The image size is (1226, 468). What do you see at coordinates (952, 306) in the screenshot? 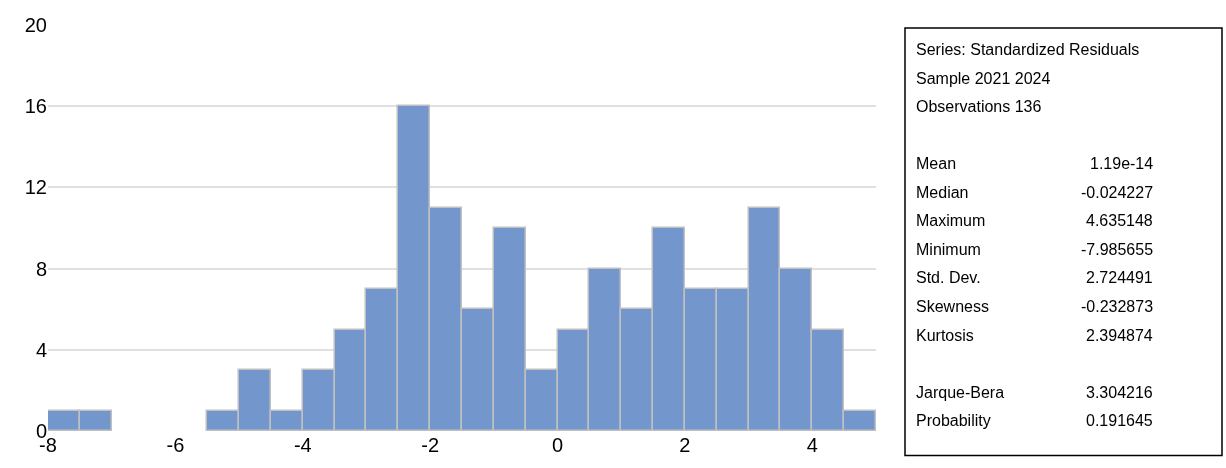
I see `text: Skewness` at bounding box center [952, 306].